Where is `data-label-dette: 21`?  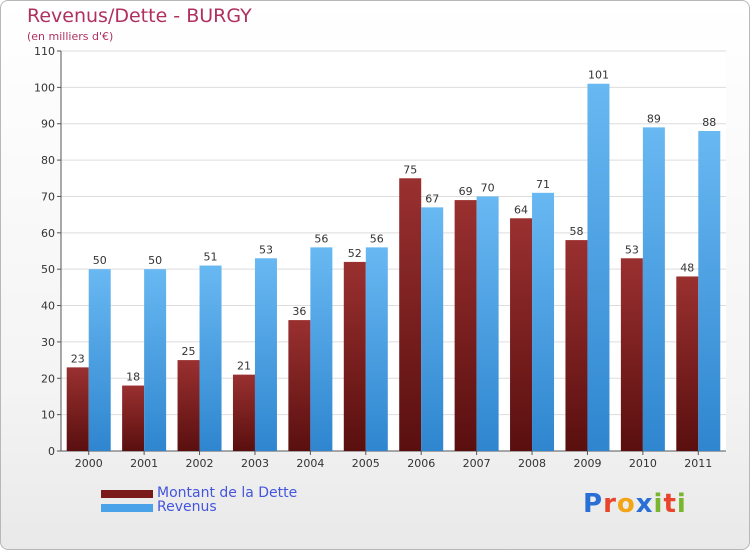
data-label-dette: 21 is located at coordinates (244, 366).